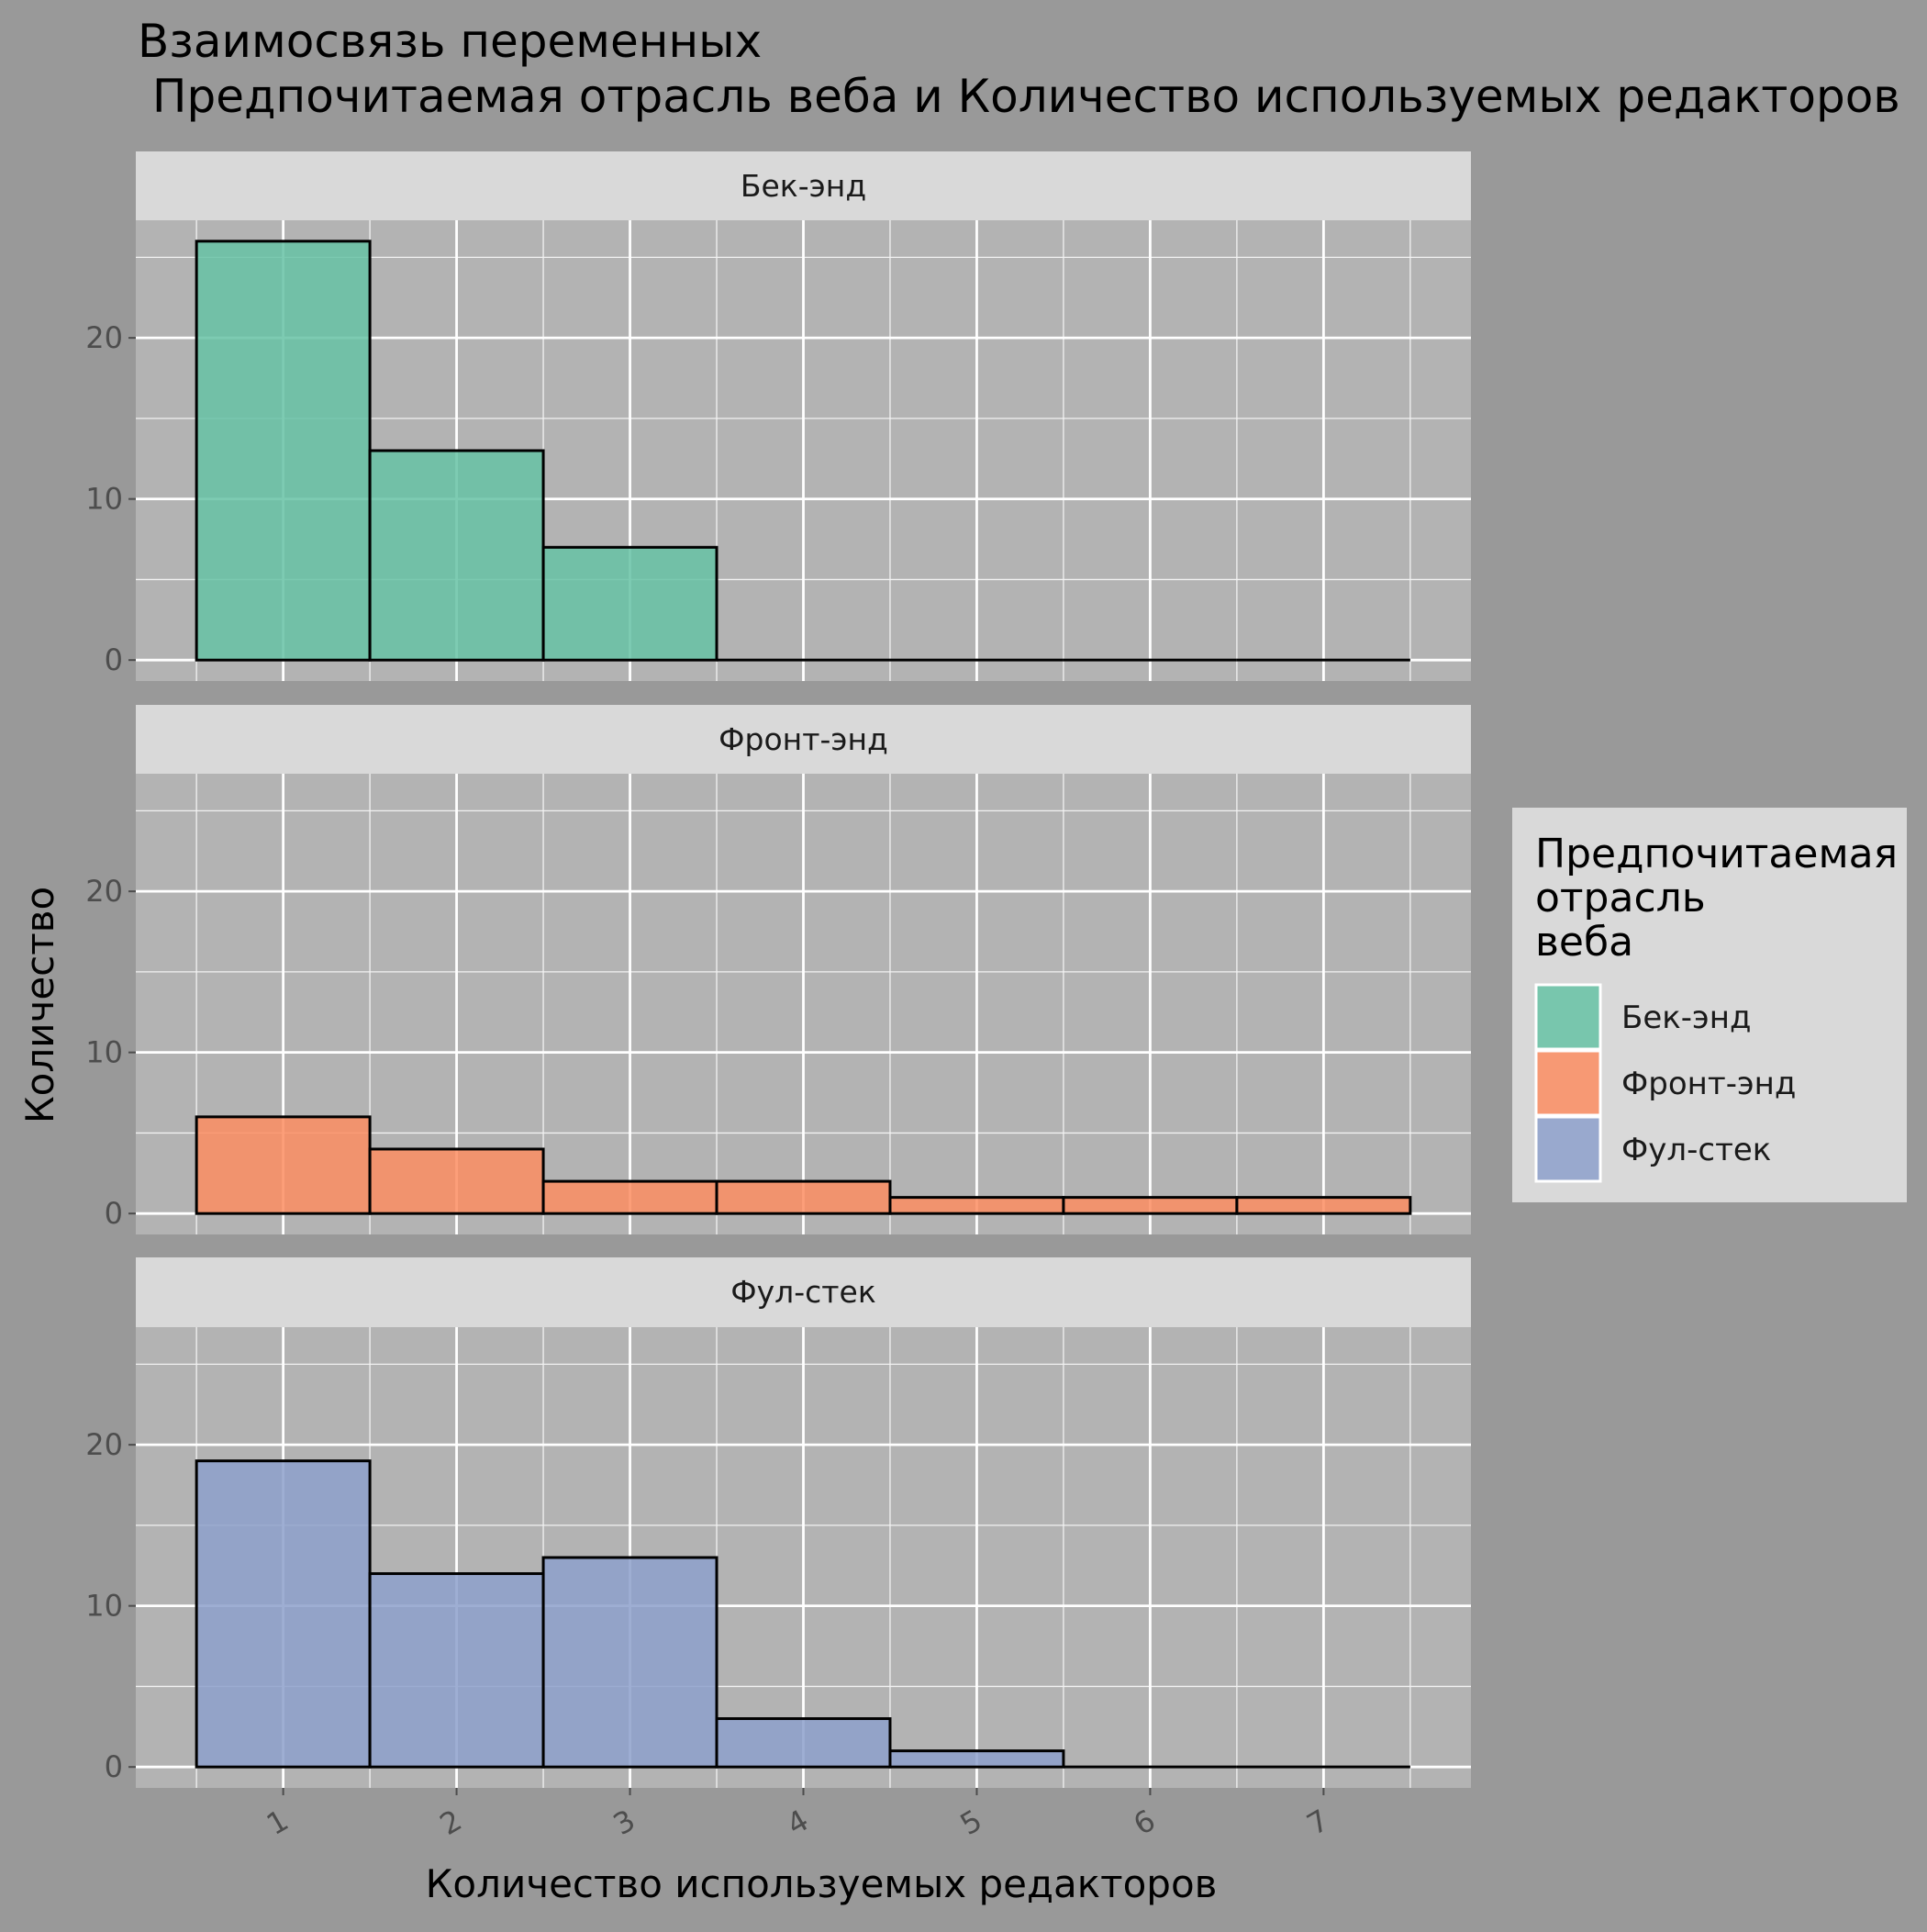 The height and width of the screenshot is (1932, 1927). What do you see at coordinates (39, 1005) in the screenshot?
I see `y-axis-title: Количество` at bounding box center [39, 1005].